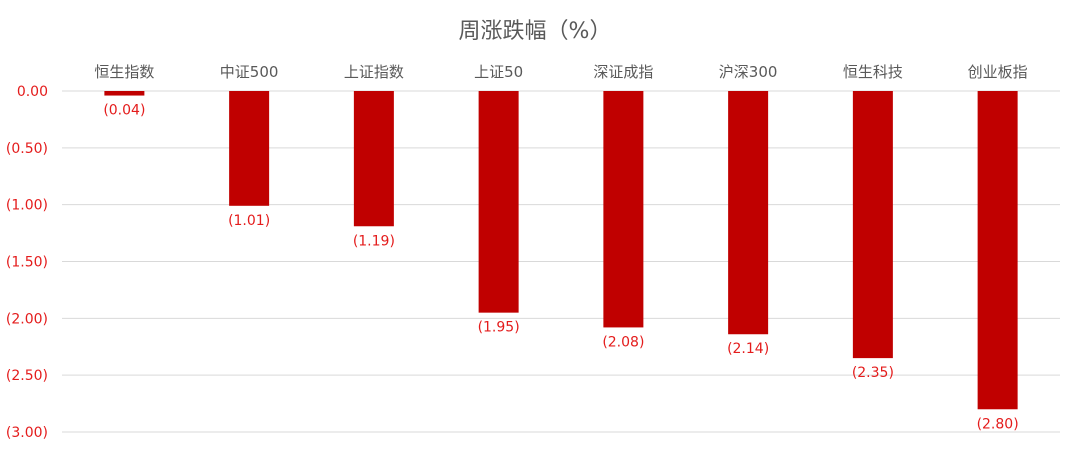 This screenshot has height=452, width=1080. What do you see at coordinates (27, 433) in the screenshot?
I see `y-tick-label: (3.00)` at bounding box center [27, 433].